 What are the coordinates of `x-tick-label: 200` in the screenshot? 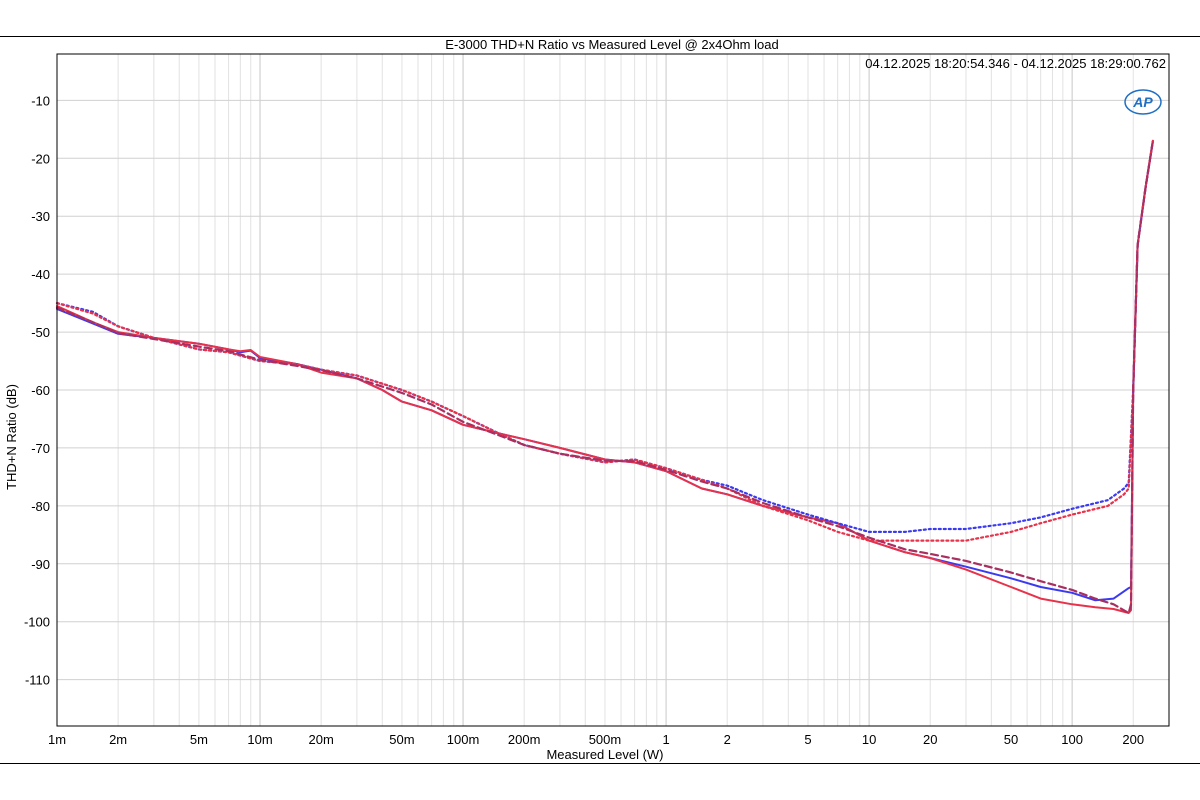 It's located at (1133, 739).